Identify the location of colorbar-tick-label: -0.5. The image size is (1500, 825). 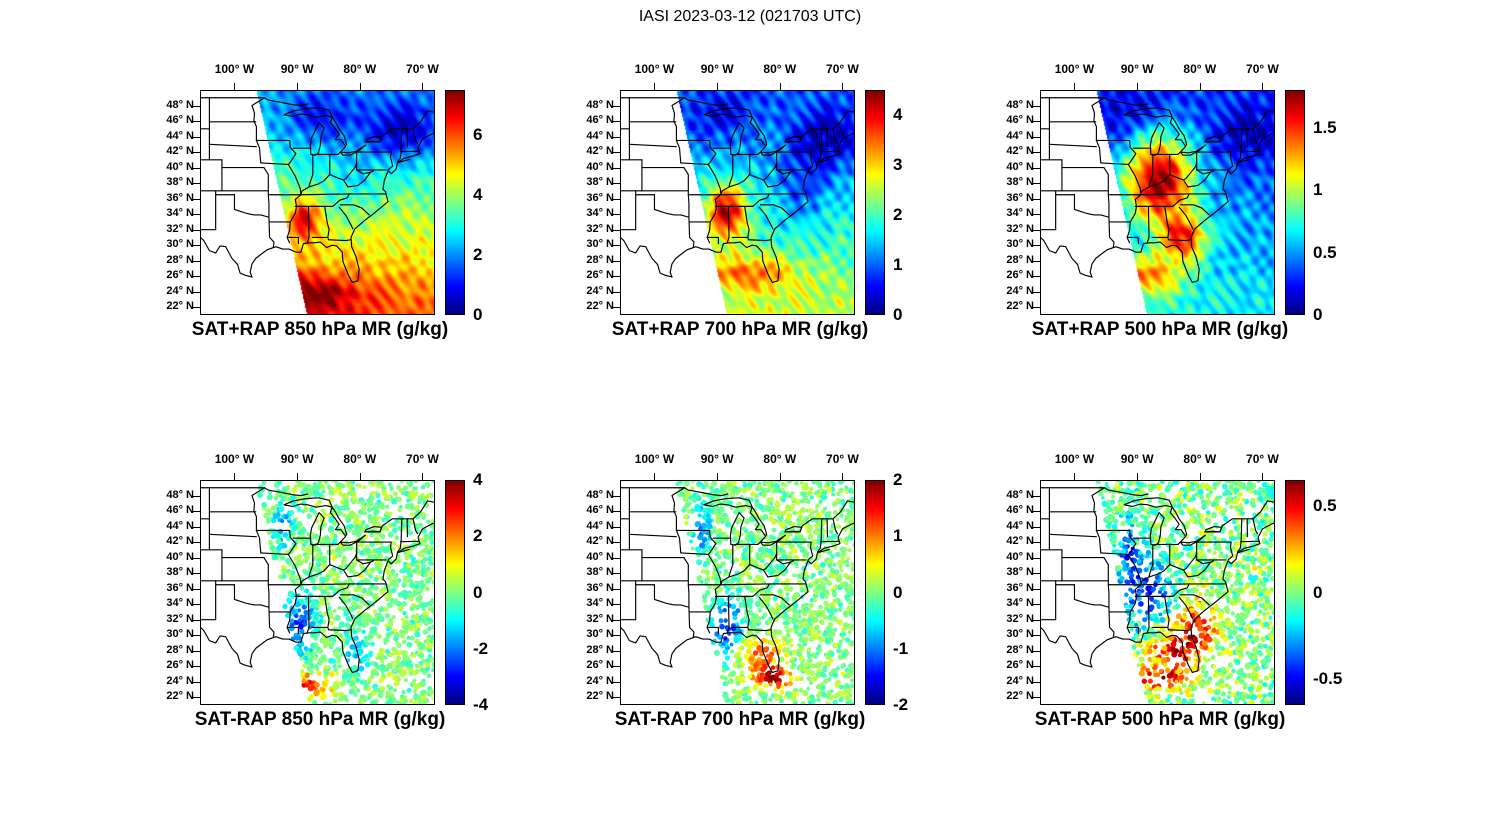
(1328, 679).